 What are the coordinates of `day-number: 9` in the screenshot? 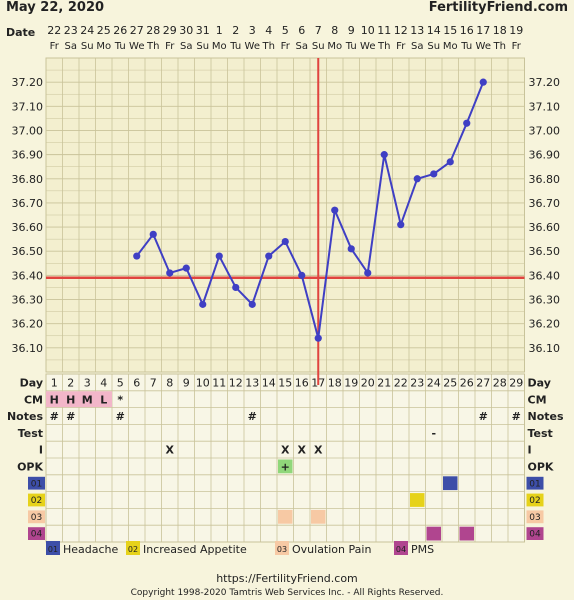 It's located at (186, 383).